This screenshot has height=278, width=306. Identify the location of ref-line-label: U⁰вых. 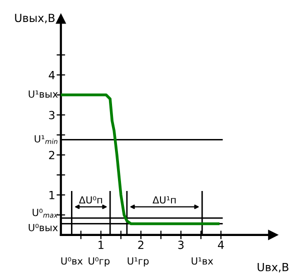
(43, 228).